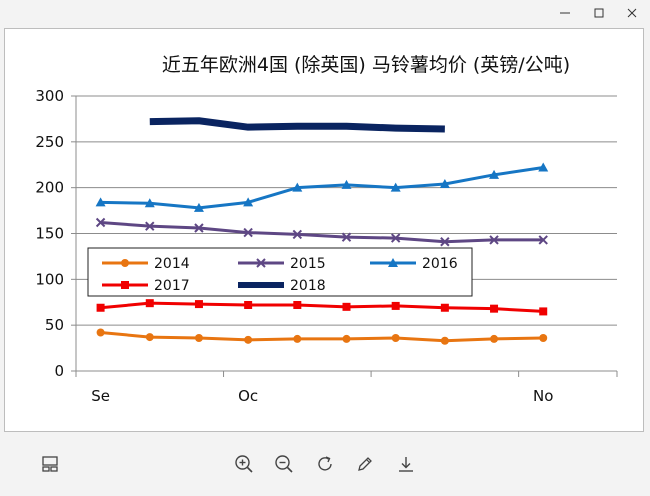 The image size is (650, 496). I want to click on y-tick-label: 50, so click(54, 325).